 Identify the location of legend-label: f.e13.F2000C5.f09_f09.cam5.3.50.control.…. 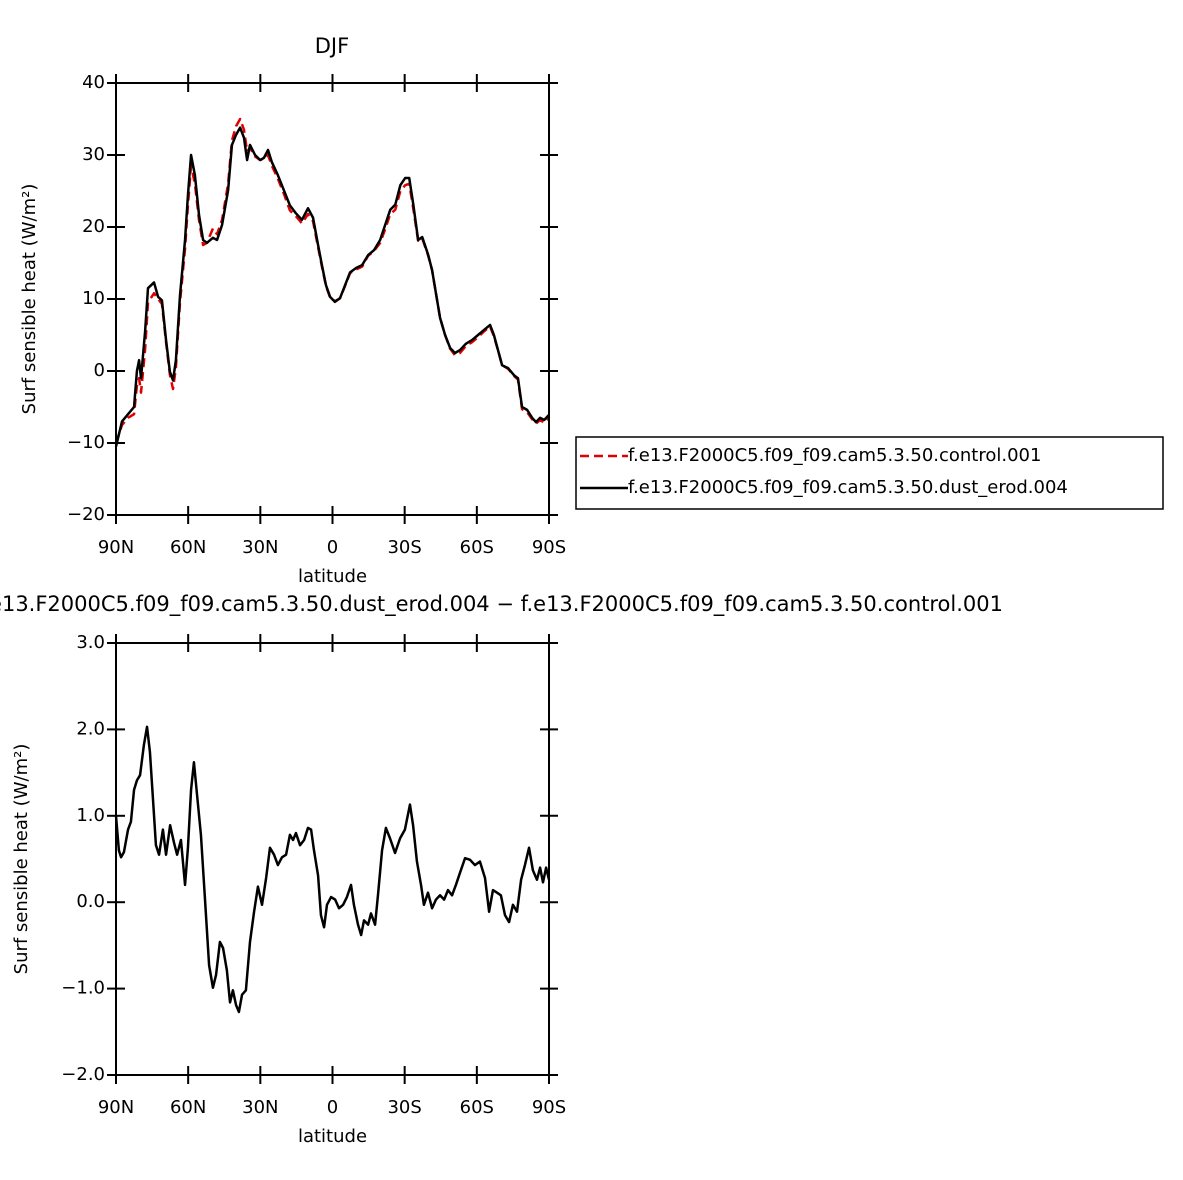
(834, 455).